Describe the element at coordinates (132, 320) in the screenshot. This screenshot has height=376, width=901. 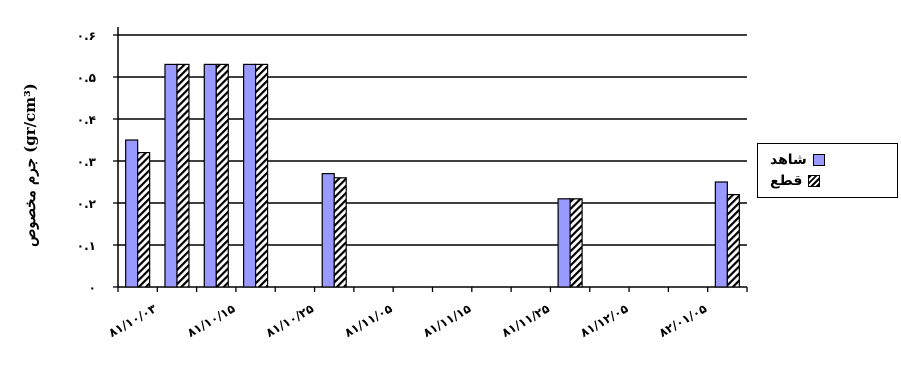
I see `x-tick-label: ۸۱/۱۰/۰۳` at that location.